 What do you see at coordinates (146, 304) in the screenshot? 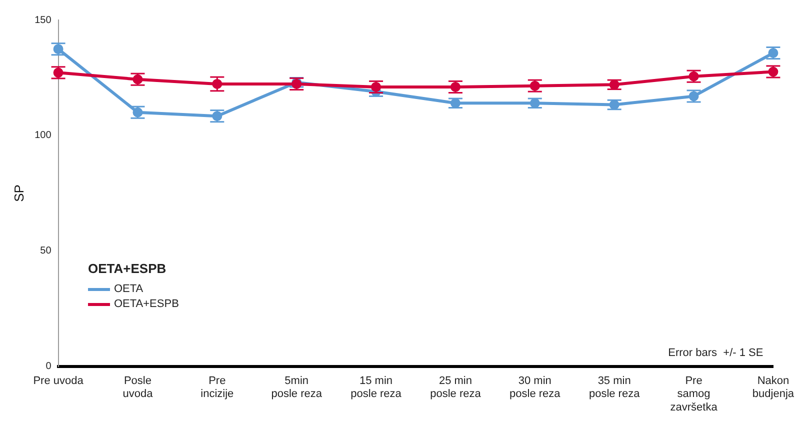
I see `legend-label: OETA+ESPB` at bounding box center [146, 304].